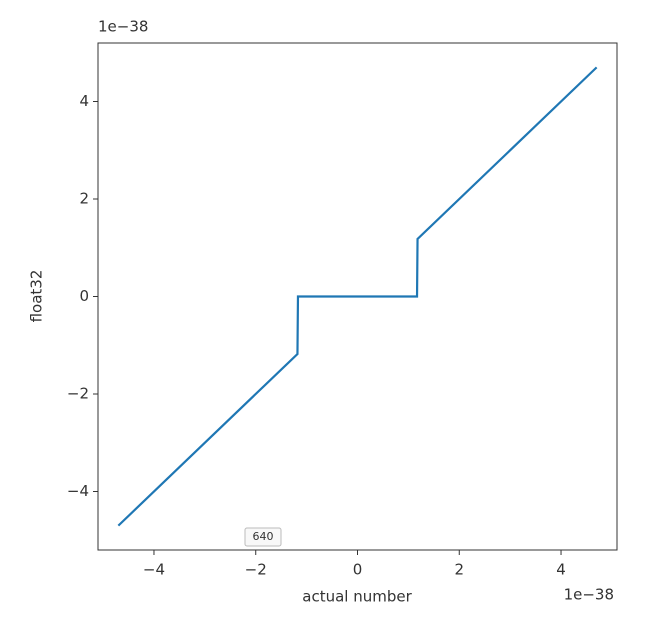 This screenshot has width=653, height=642. Describe the element at coordinates (84, 199) in the screenshot. I see `y-tick-label: 2` at that location.